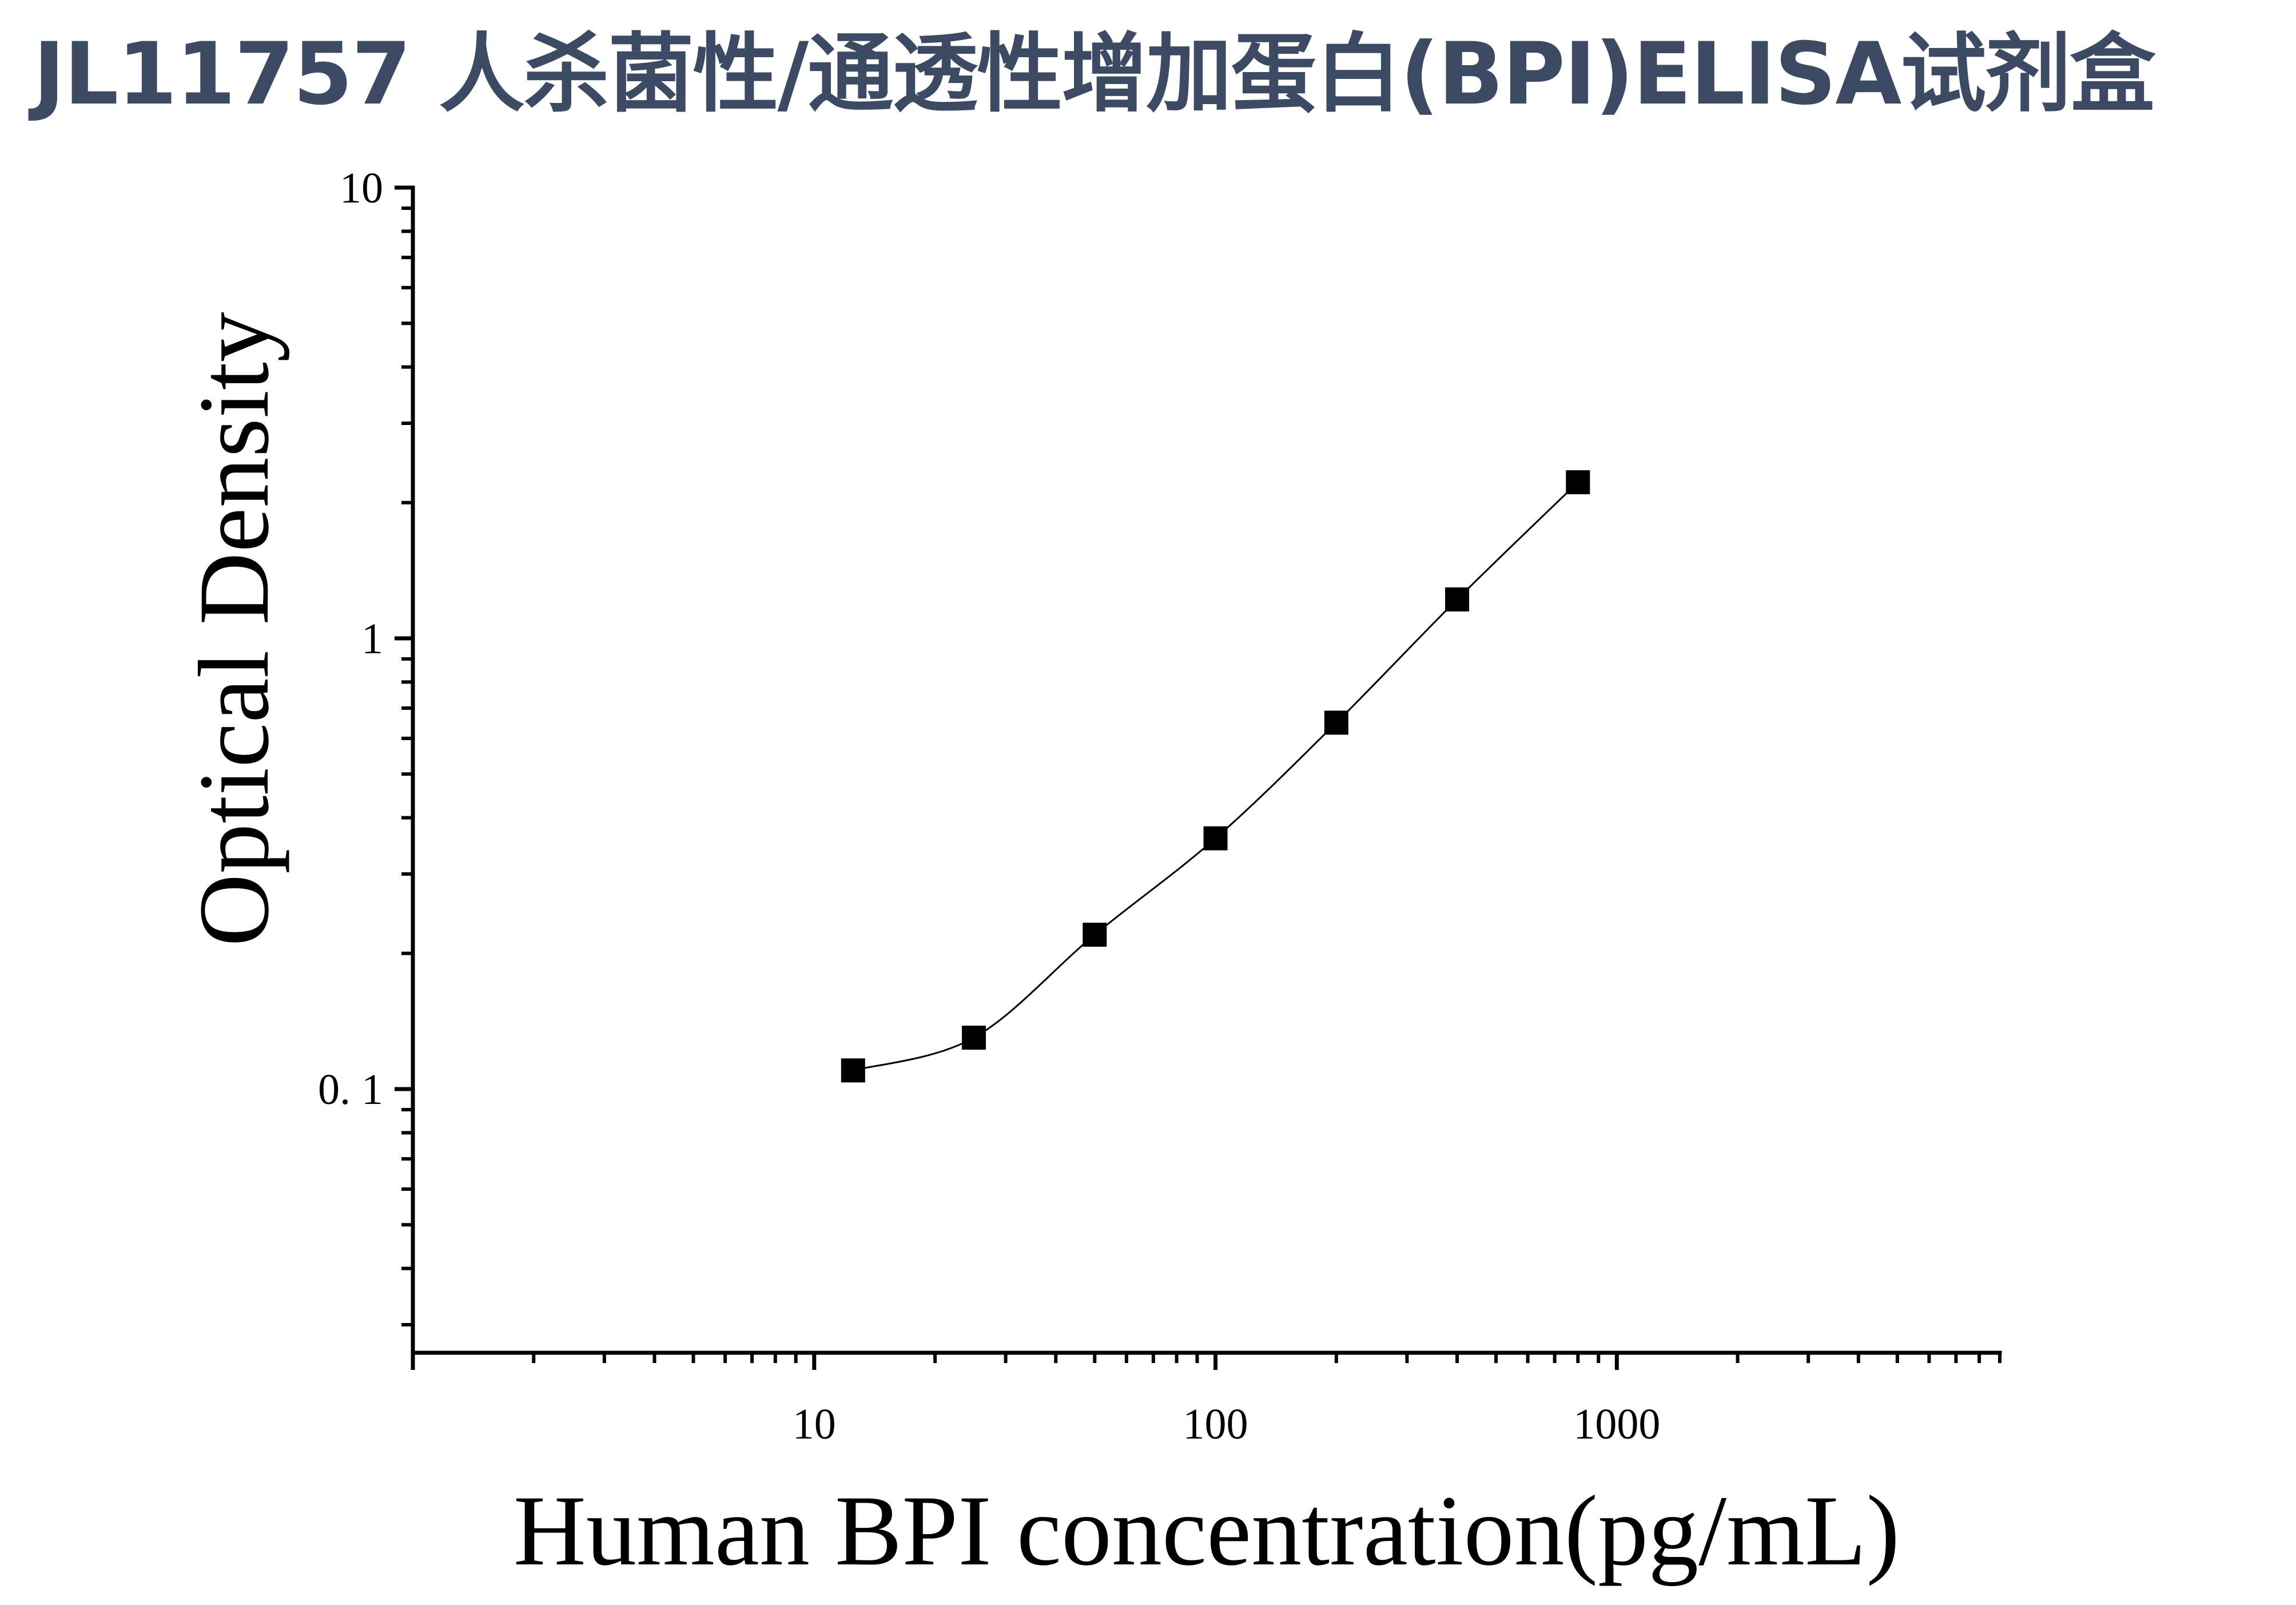  I want to click on y-tick-label: 0. 1, so click(350, 1090).